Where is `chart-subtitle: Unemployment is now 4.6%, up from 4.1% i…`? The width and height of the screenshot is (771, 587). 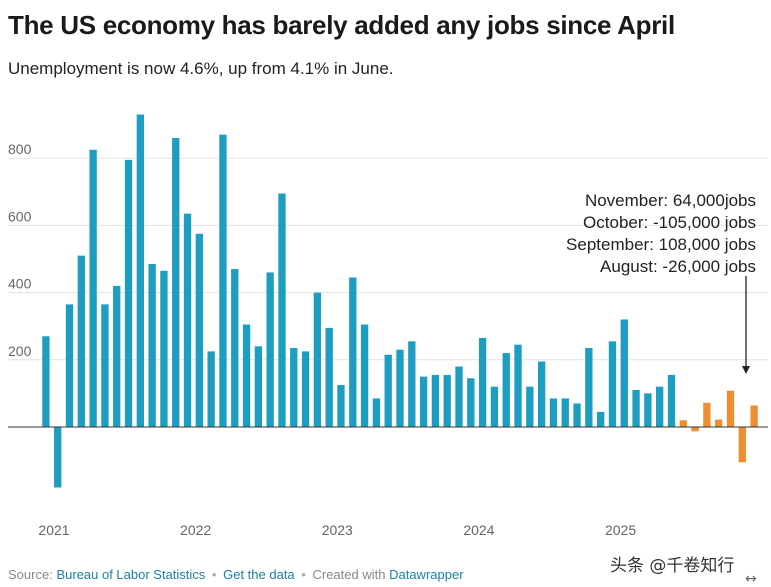 chart-subtitle: Unemployment is now 4.6%, up from 4.1% i… is located at coordinates (201, 68).